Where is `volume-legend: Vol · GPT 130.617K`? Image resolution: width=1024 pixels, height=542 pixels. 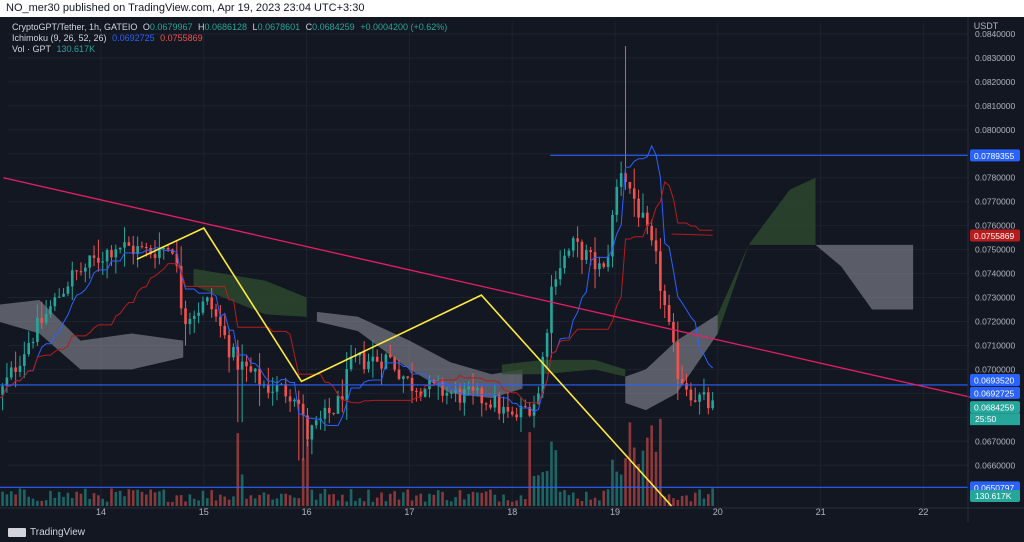
volume-legend: Vol · GPT 130.617K is located at coordinates (55, 49).